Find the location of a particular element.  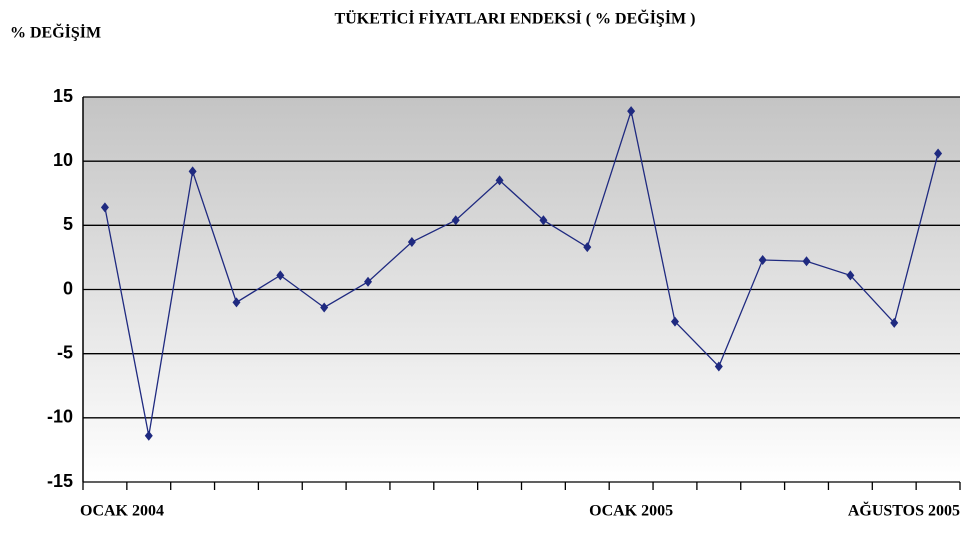

y-tick-label: 5 is located at coordinates (68, 224).